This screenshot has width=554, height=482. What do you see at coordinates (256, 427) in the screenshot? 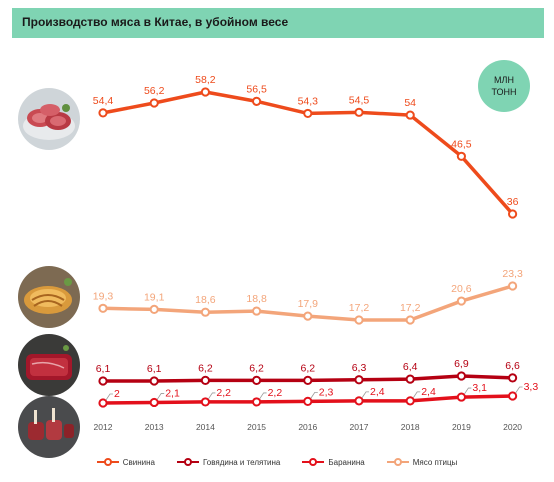
I see `x-tick-label: 2015` at bounding box center [256, 427].